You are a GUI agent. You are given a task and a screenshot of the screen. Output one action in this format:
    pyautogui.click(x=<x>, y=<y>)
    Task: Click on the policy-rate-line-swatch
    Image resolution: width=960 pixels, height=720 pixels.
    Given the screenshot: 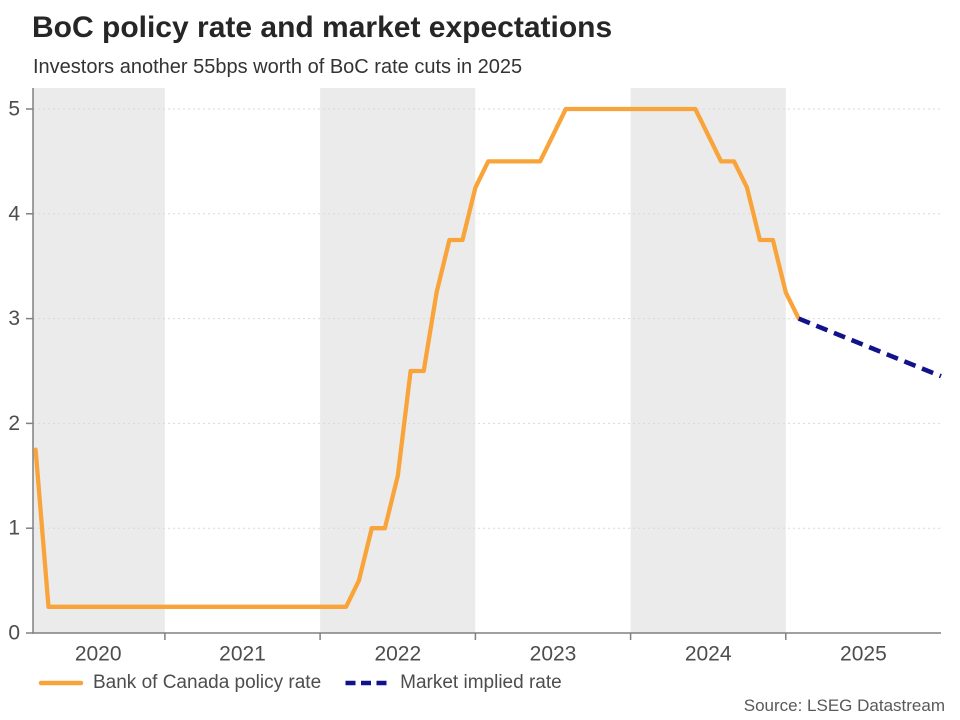 What is the action you would take?
    pyautogui.click(x=61, y=683)
    